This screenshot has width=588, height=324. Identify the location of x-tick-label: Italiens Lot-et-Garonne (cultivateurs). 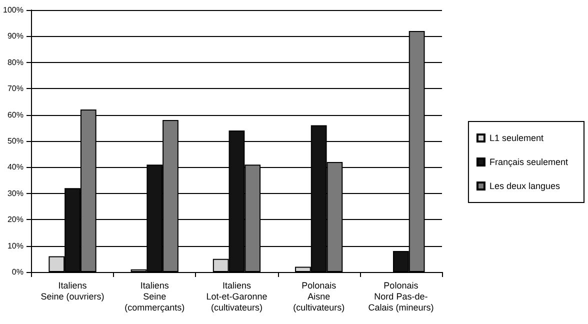
(237, 296).